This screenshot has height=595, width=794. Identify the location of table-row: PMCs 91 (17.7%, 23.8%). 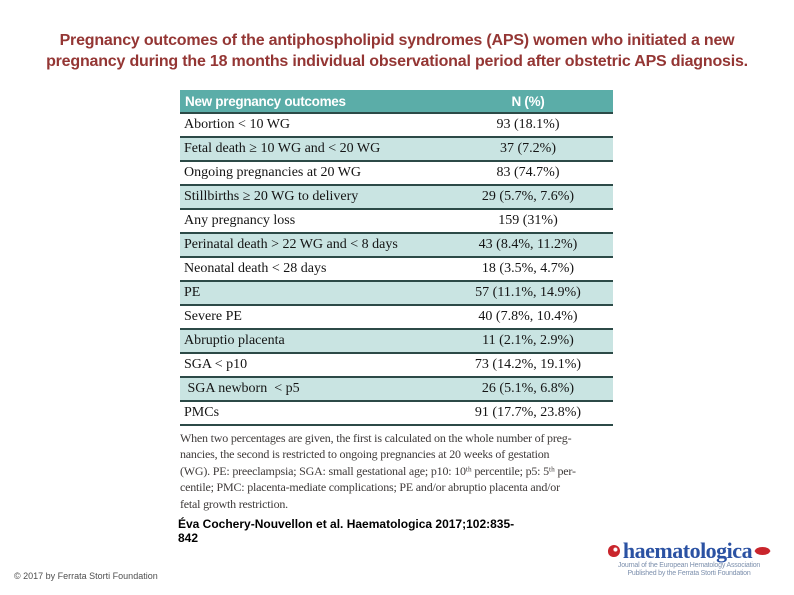
(396, 414).